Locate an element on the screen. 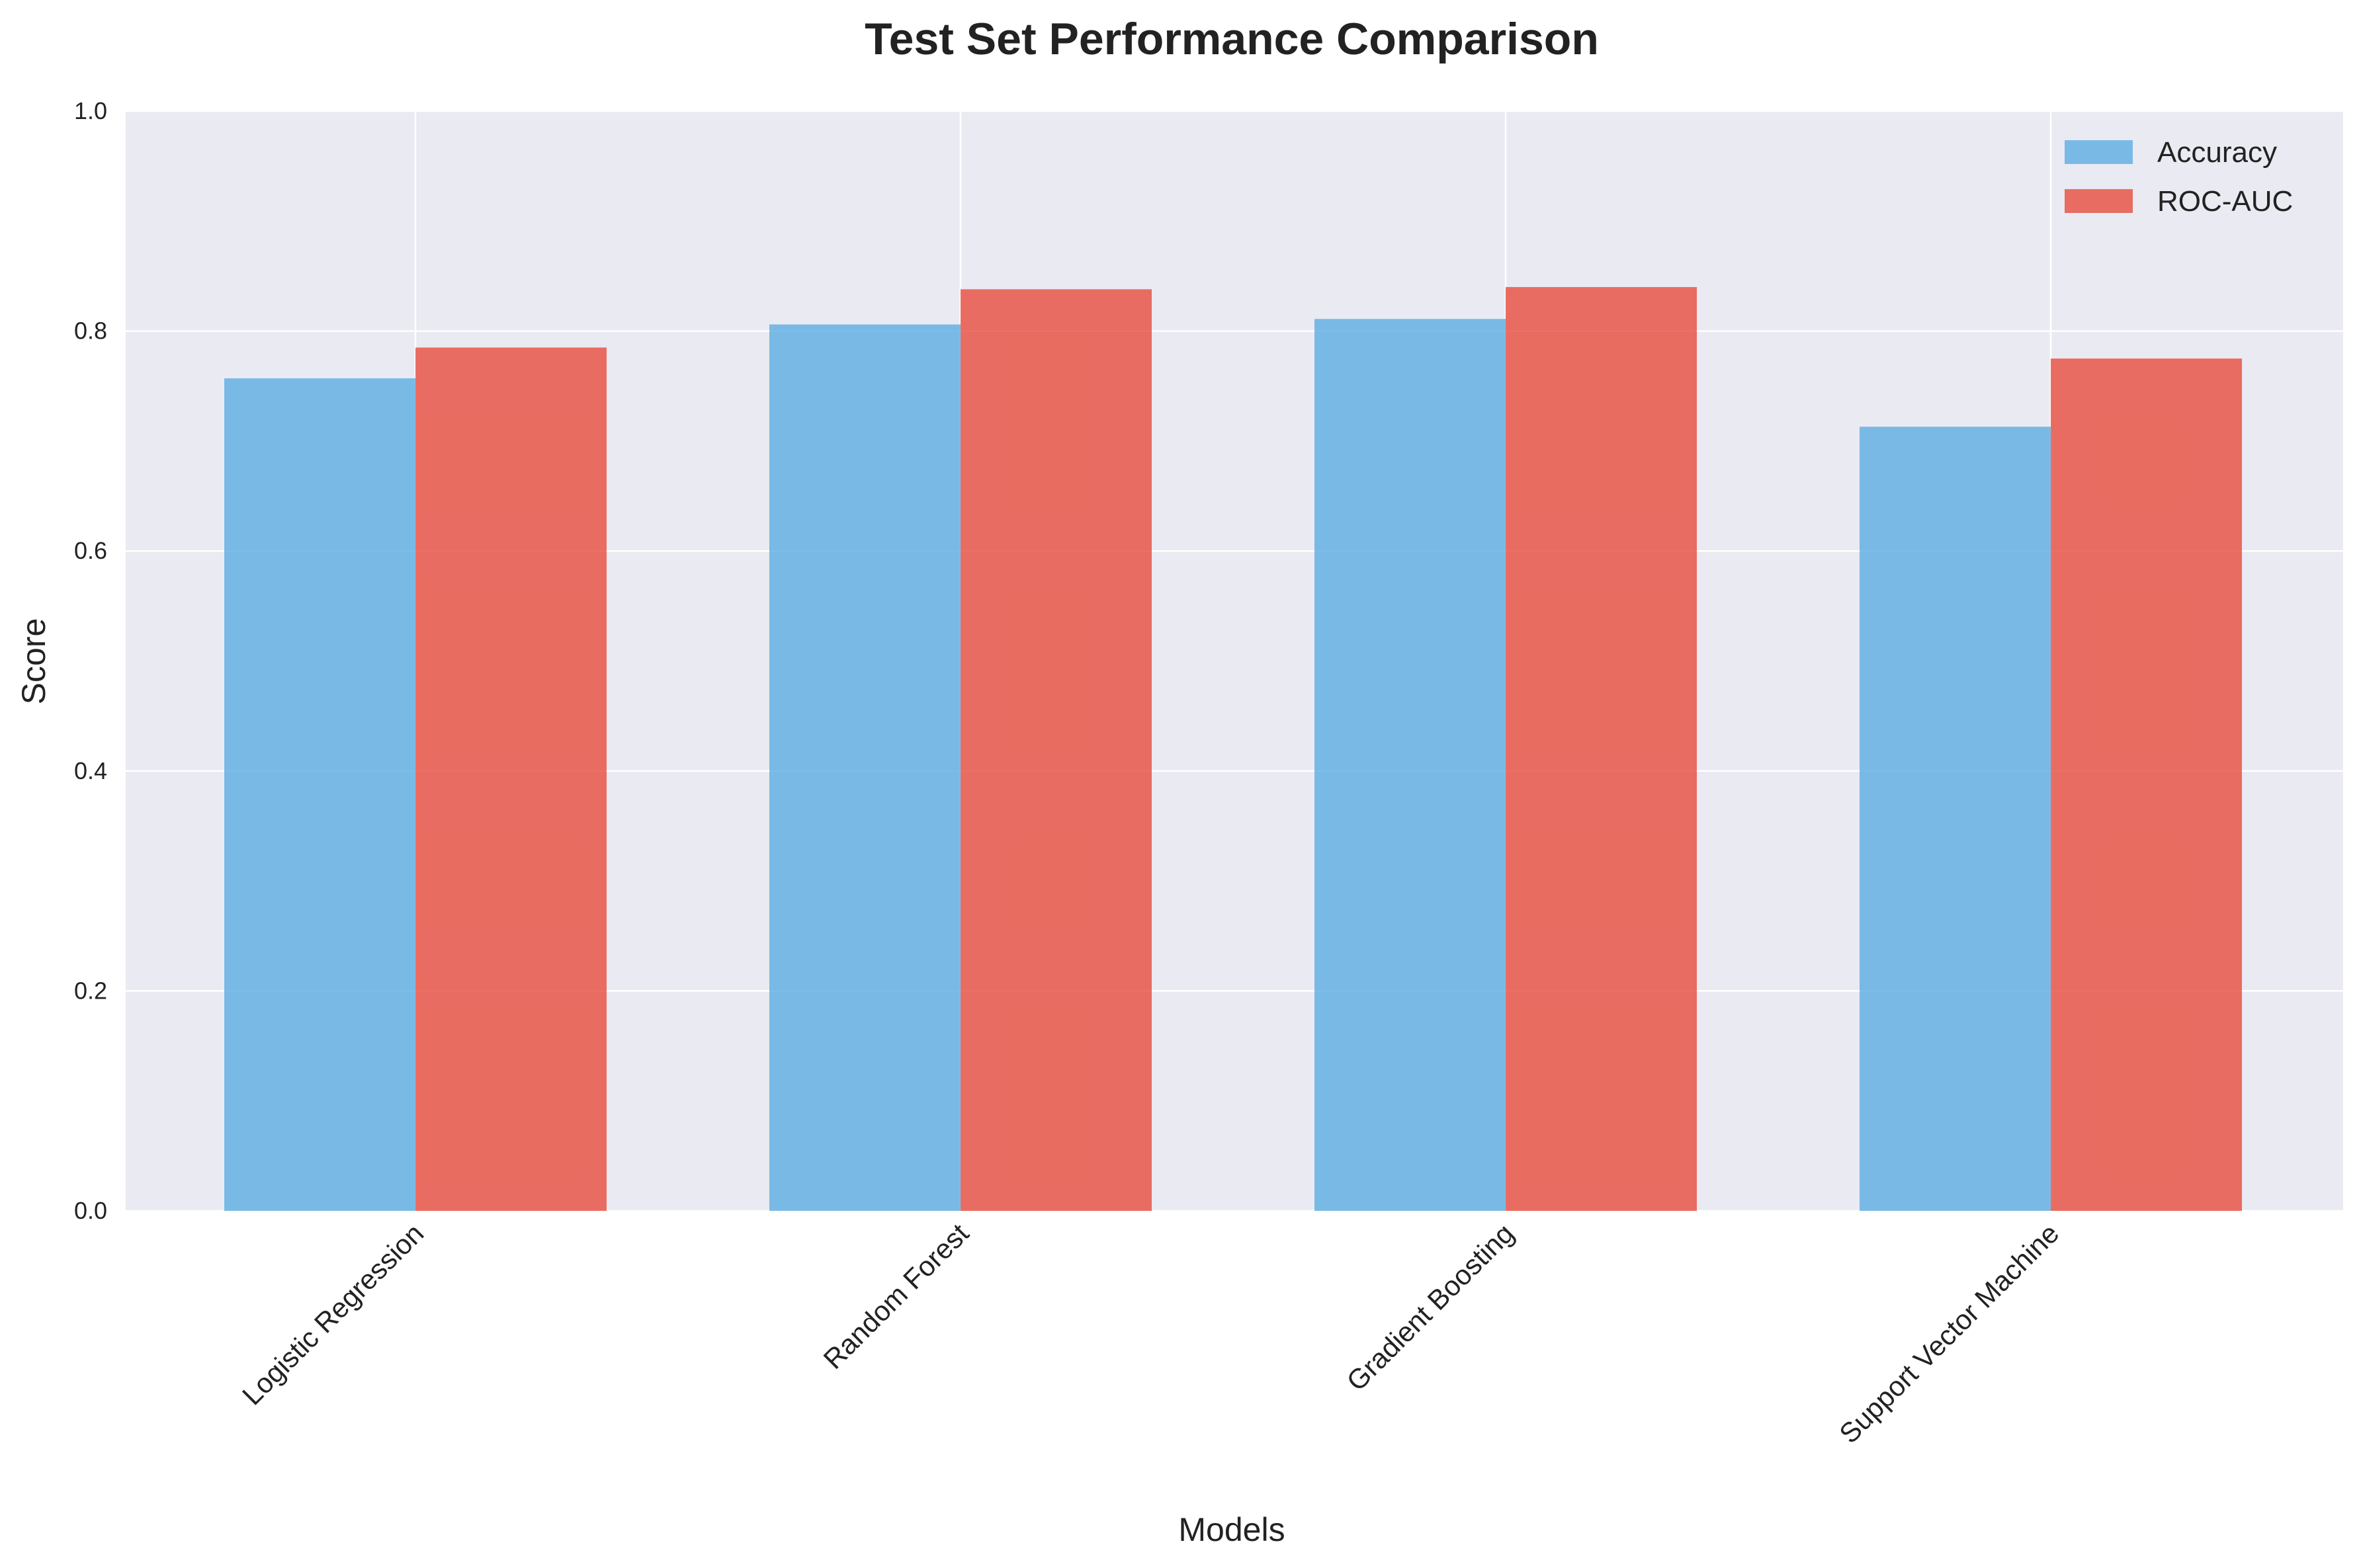  x-tick-label: Random Forest is located at coordinates (896, 1296).